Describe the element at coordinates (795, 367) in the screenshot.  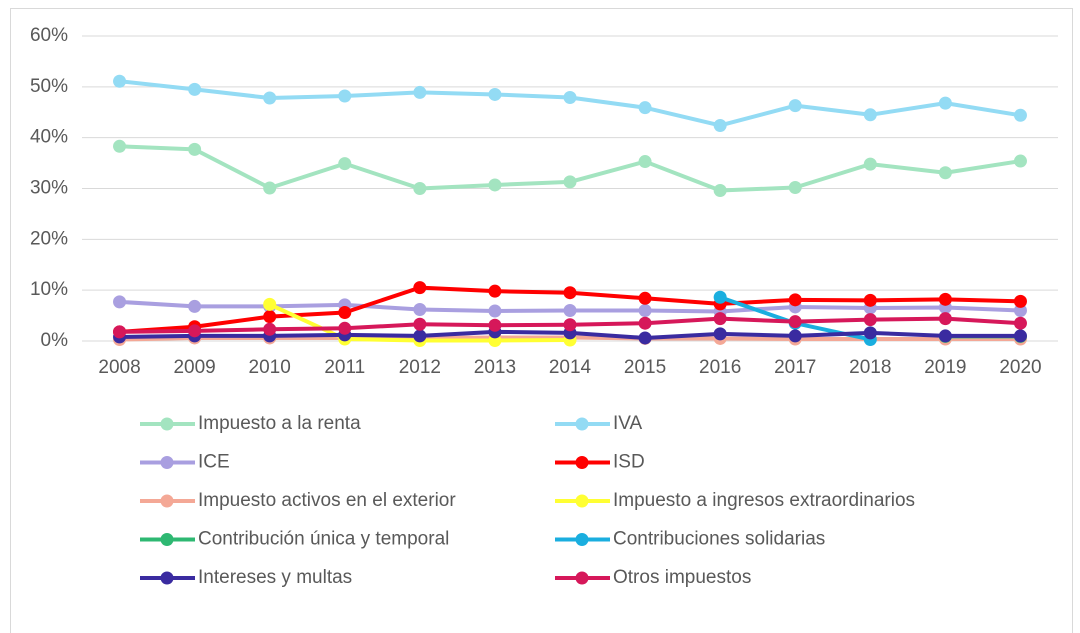
I see `x-tick-label: 2017` at that location.